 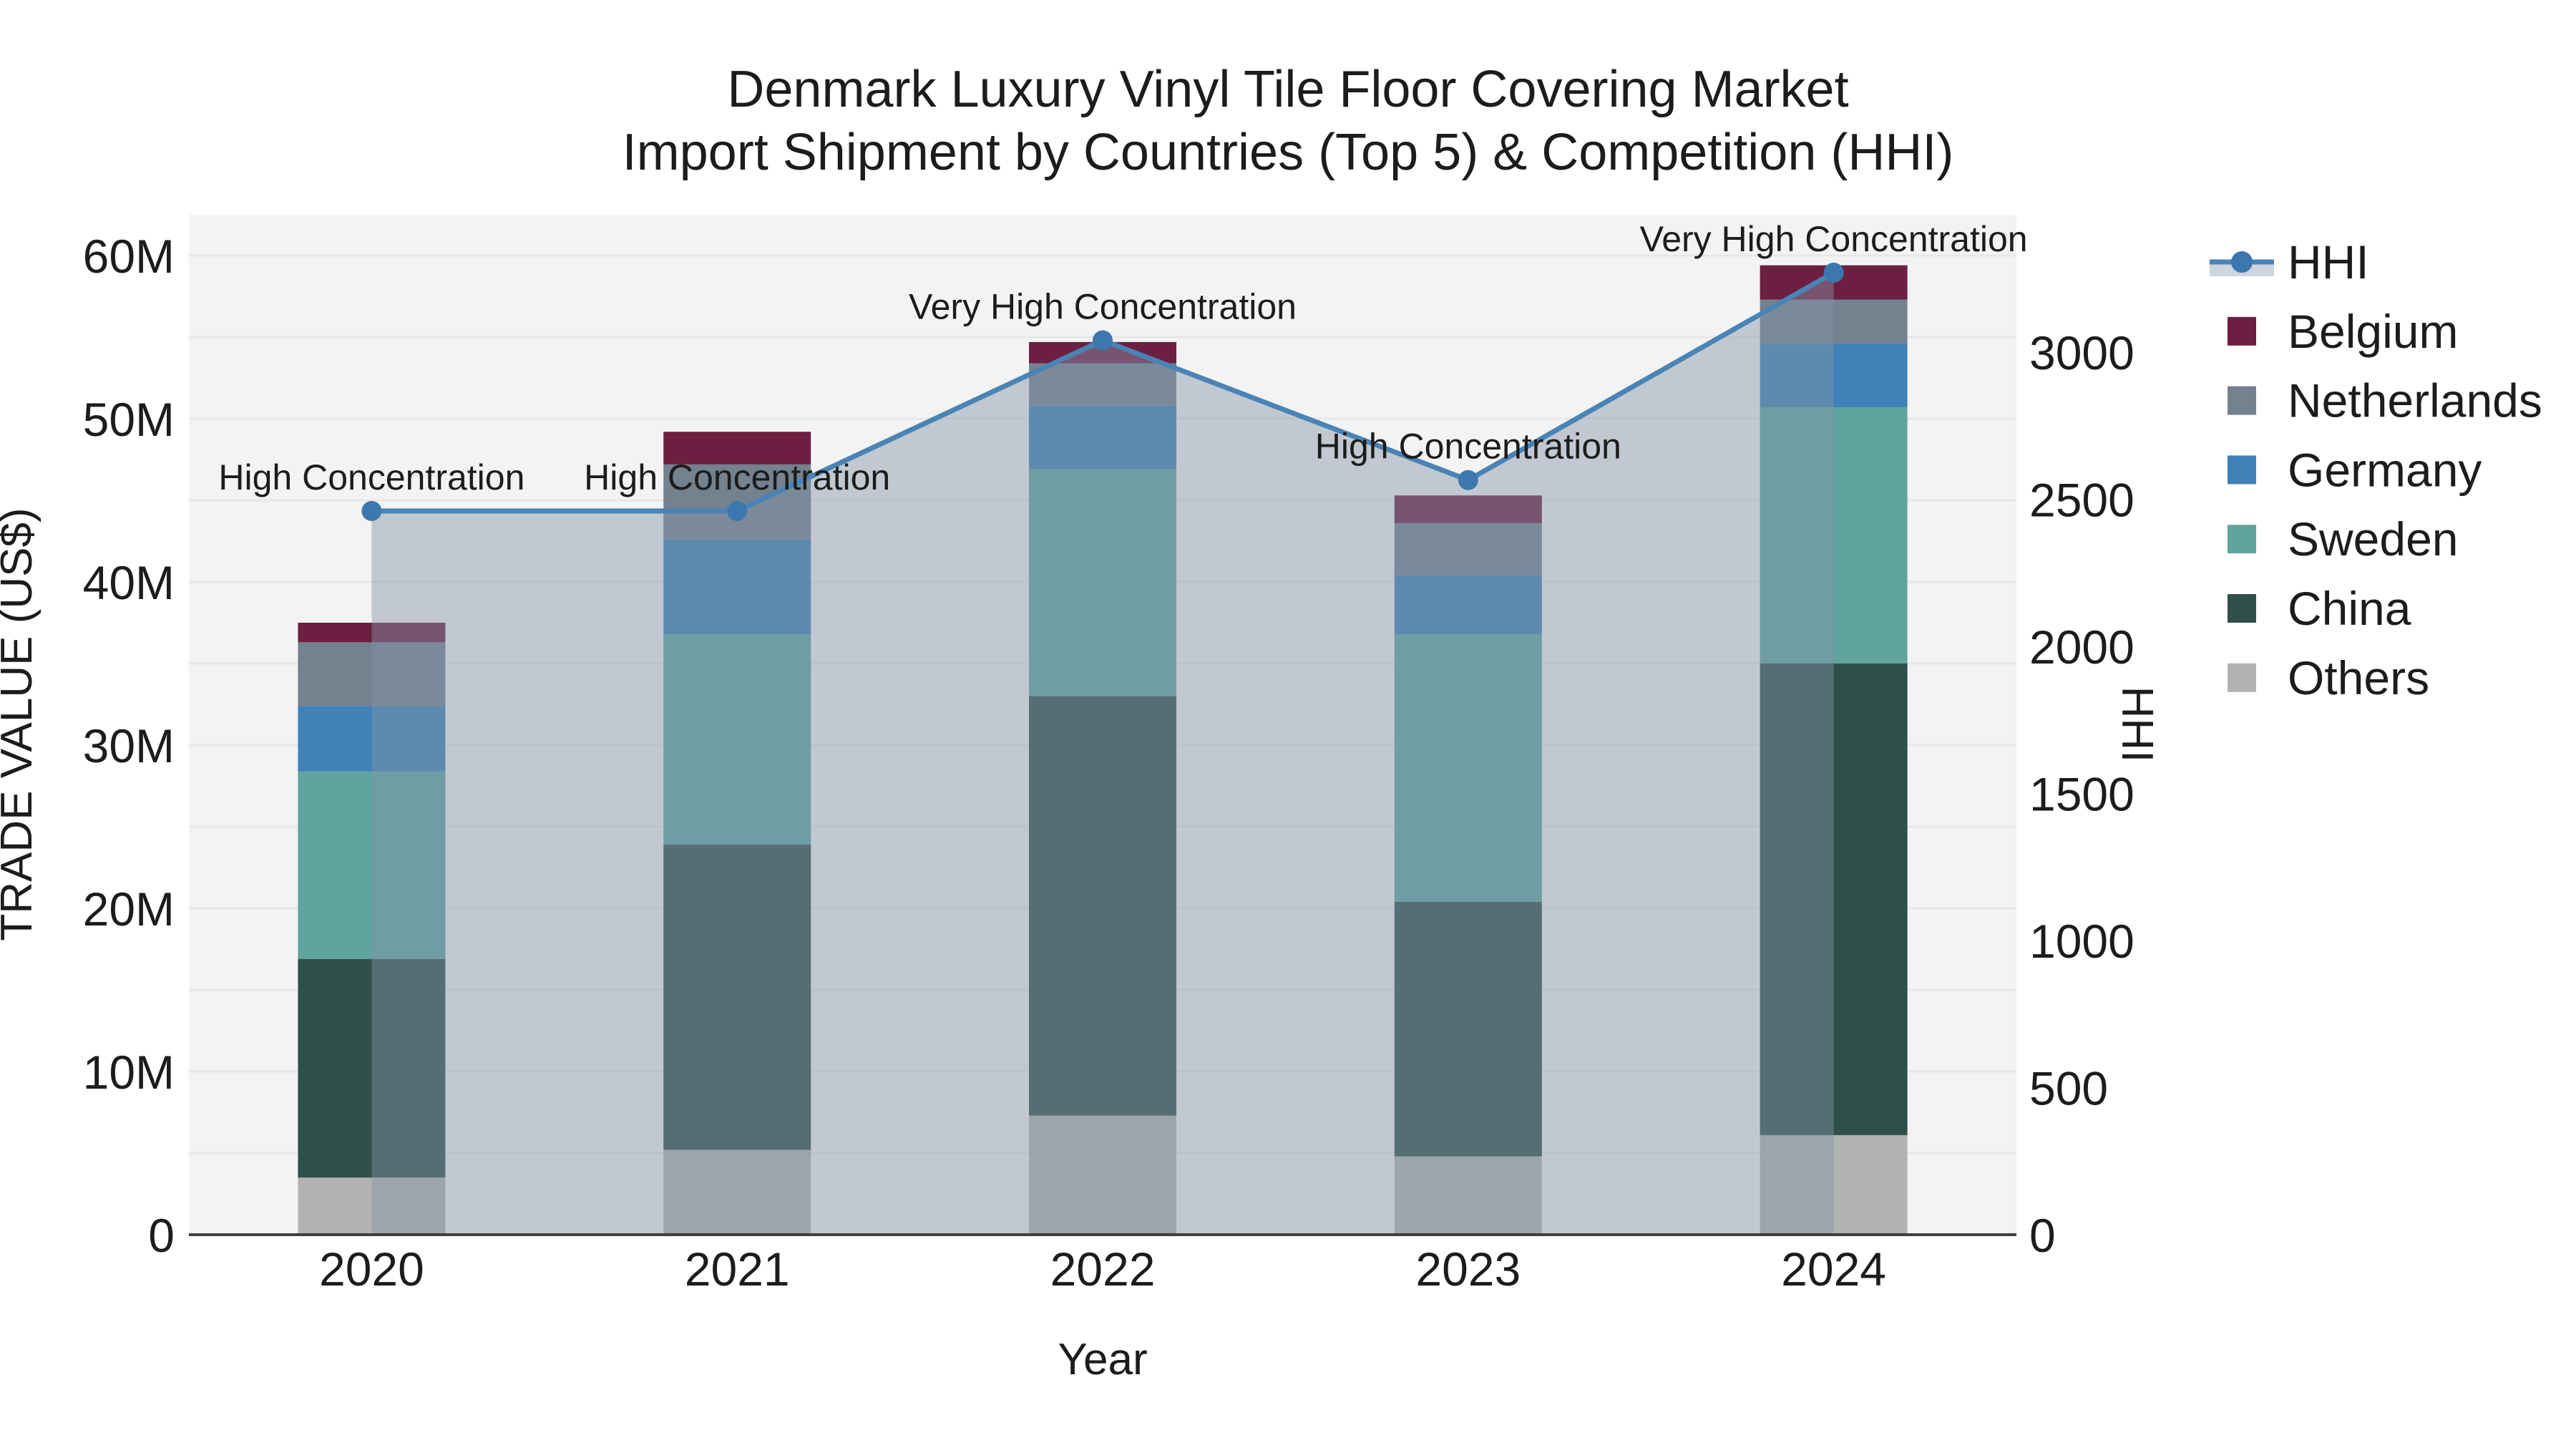 What do you see at coordinates (2082, 352) in the screenshot?
I see `y-right-tick-label: 3000` at bounding box center [2082, 352].